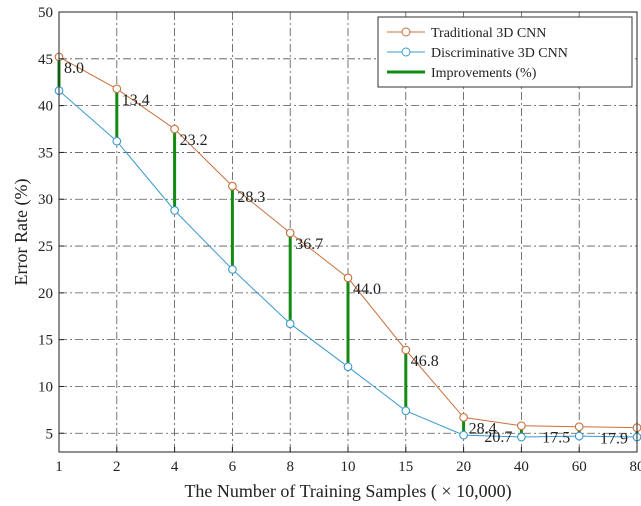 This screenshot has width=641, height=506. What do you see at coordinates (59, 467) in the screenshot?
I see `x-tick-label: 1` at bounding box center [59, 467].